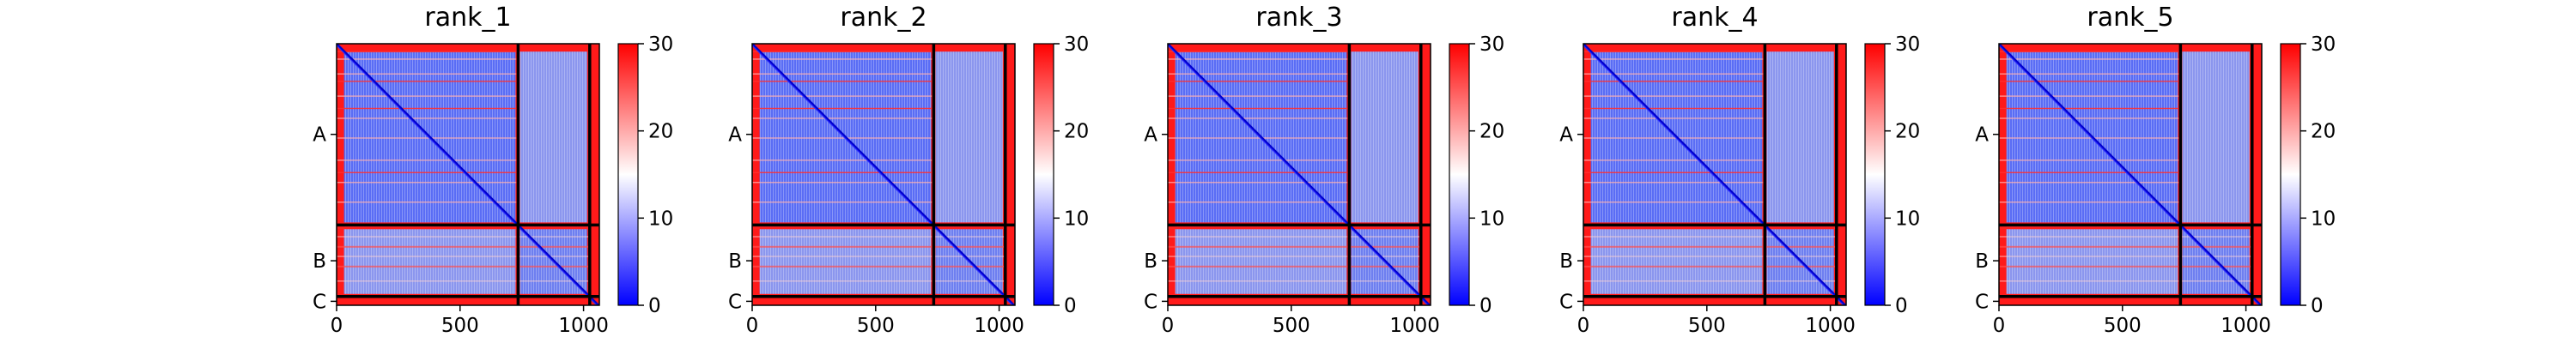  Describe the element at coordinates (884, 18) in the screenshot. I see `panel-title: rank_2` at that location.